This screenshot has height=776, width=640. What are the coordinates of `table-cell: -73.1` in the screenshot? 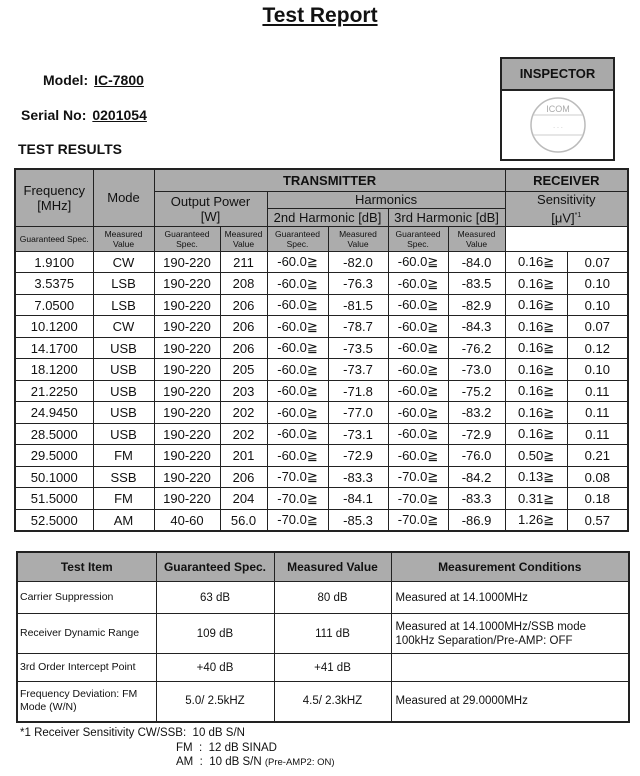 It's located at (358, 434).